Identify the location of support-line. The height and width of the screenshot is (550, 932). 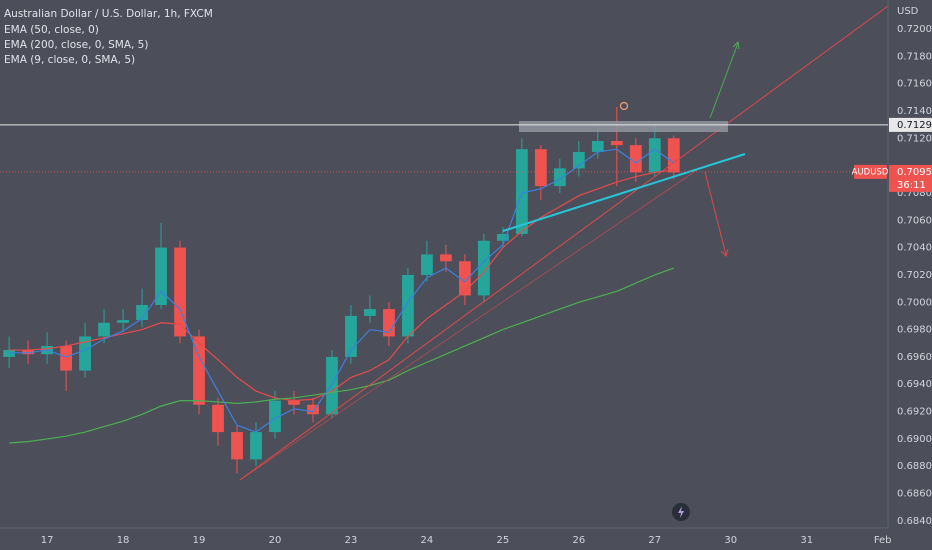
(624, 192).